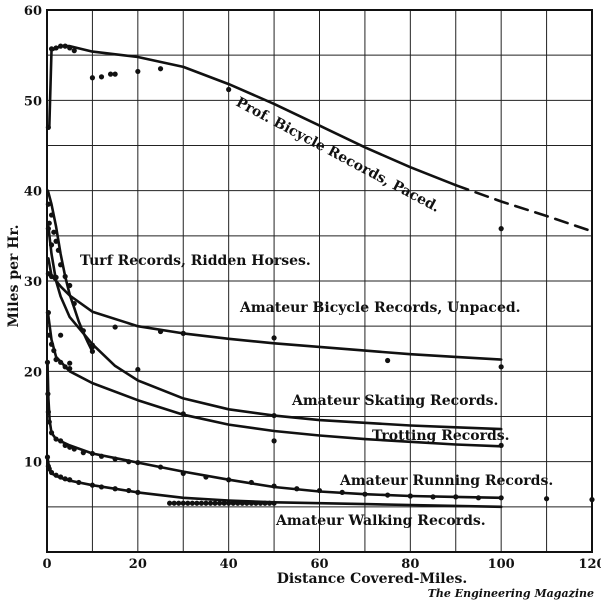  I want to click on series-label-running: Amateur Running Records., so click(446, 481).